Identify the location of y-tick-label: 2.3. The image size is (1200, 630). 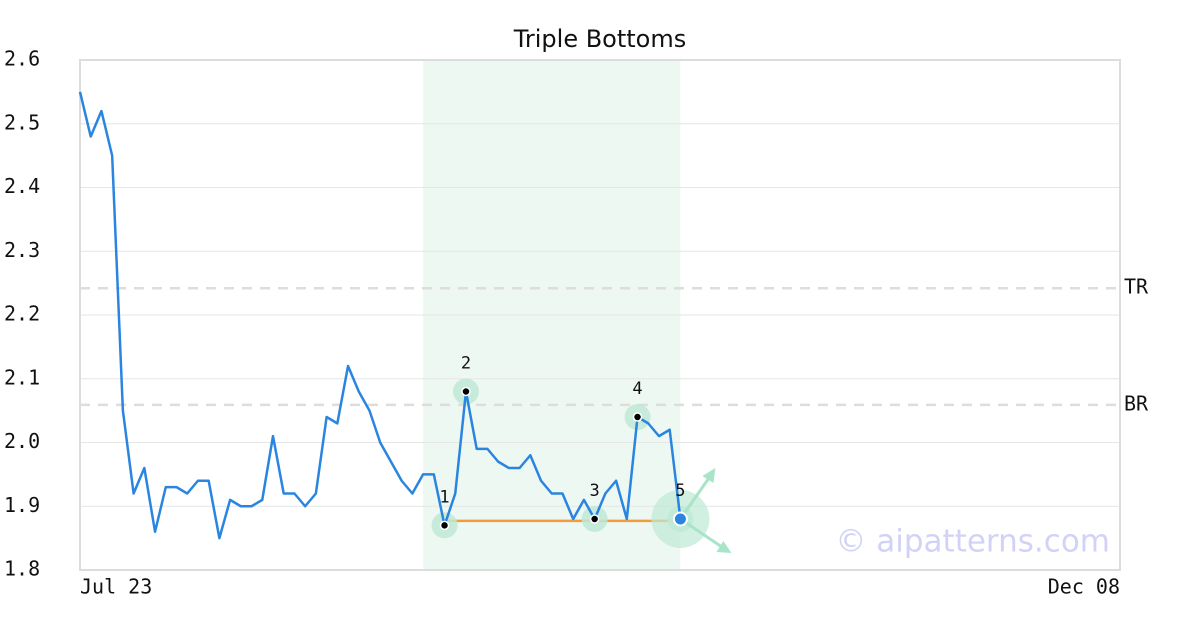
(22, 250).